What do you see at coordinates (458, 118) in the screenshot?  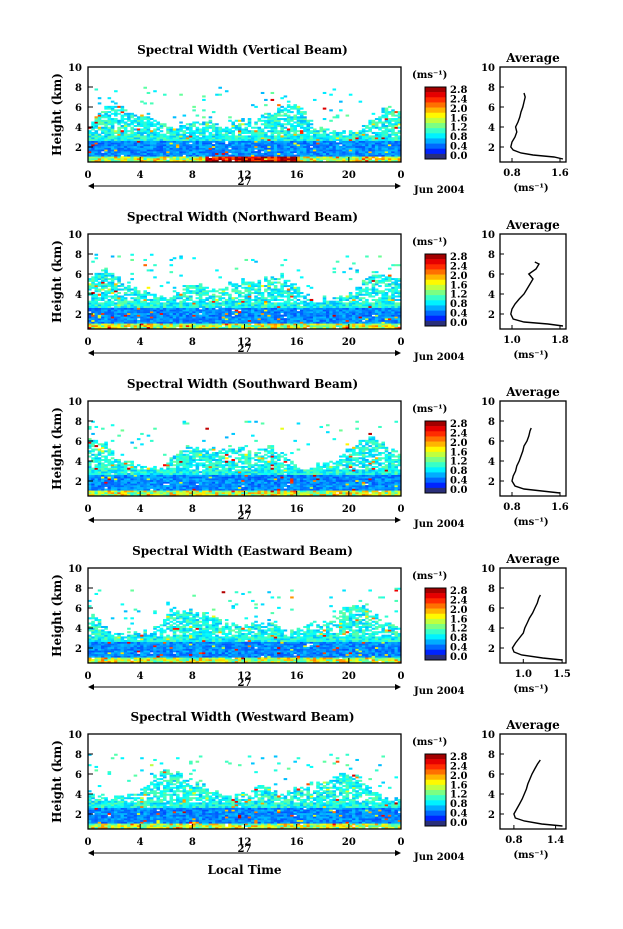 I see `colorbar-tick-label: 1.6` at bounding box center [458, 118].